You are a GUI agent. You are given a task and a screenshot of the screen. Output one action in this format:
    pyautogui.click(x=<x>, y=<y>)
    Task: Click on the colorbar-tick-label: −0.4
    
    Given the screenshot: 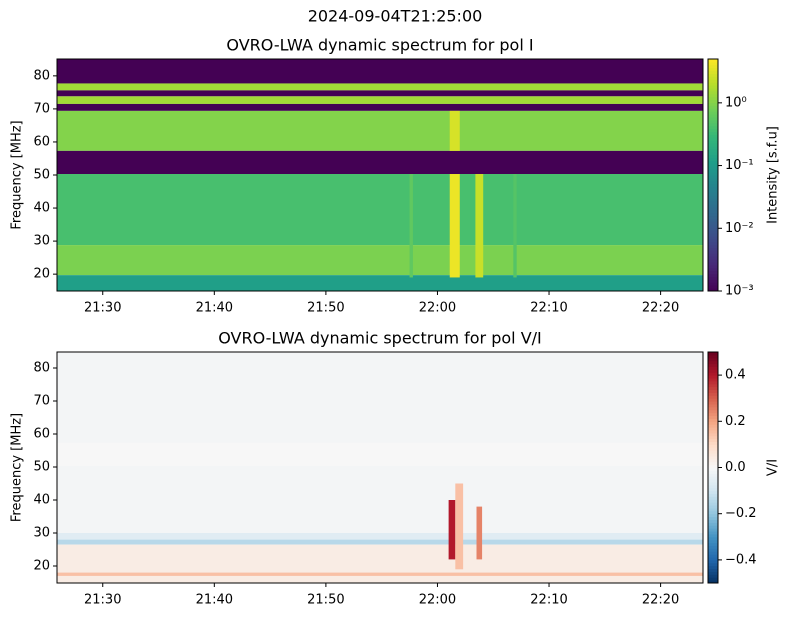 What is the action you would take?
    pyautogui.click(x=741, y=559)
    